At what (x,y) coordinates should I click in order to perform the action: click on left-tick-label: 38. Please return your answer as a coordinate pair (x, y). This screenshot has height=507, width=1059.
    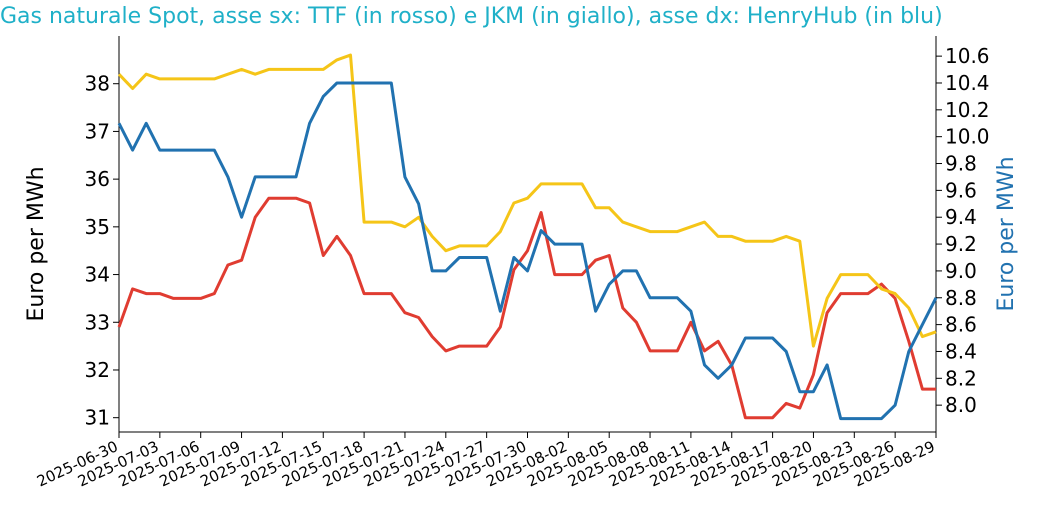
    Looking at the image, I should click on (97, 84).